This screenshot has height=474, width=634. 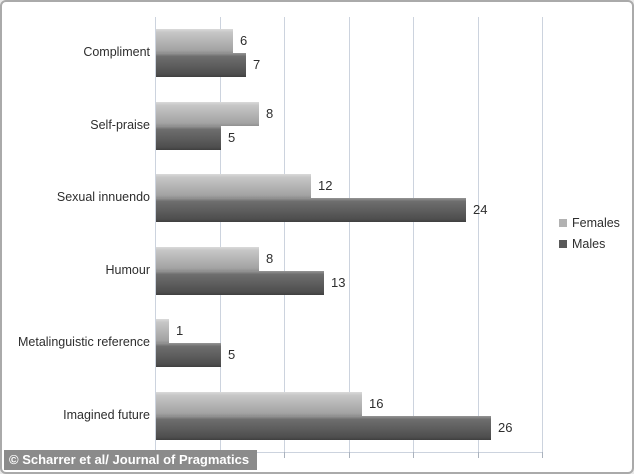 I want to click on bar-females-sexual-innuendo, so click(x=233, y=186).